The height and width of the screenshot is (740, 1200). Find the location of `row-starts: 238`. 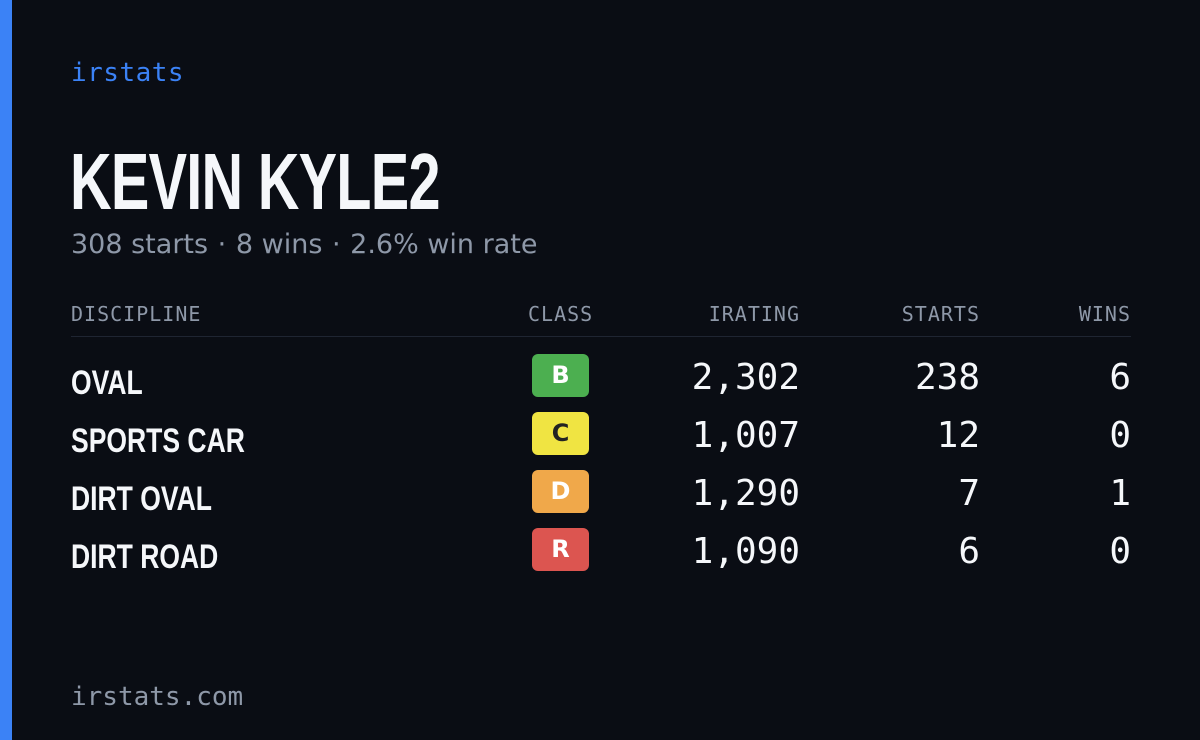

row-starts: 238 is located at coordinates (947, 377).